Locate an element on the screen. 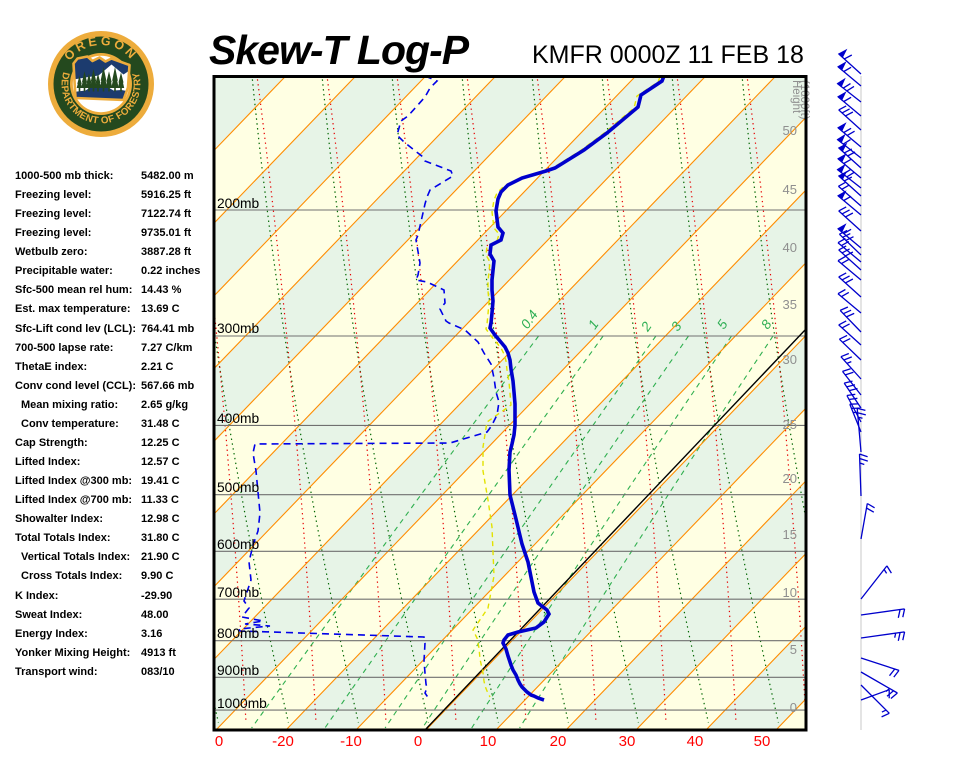 This screenshot has width=960, height=768. svg-text: 300mb is located at coordinates (238, 328).